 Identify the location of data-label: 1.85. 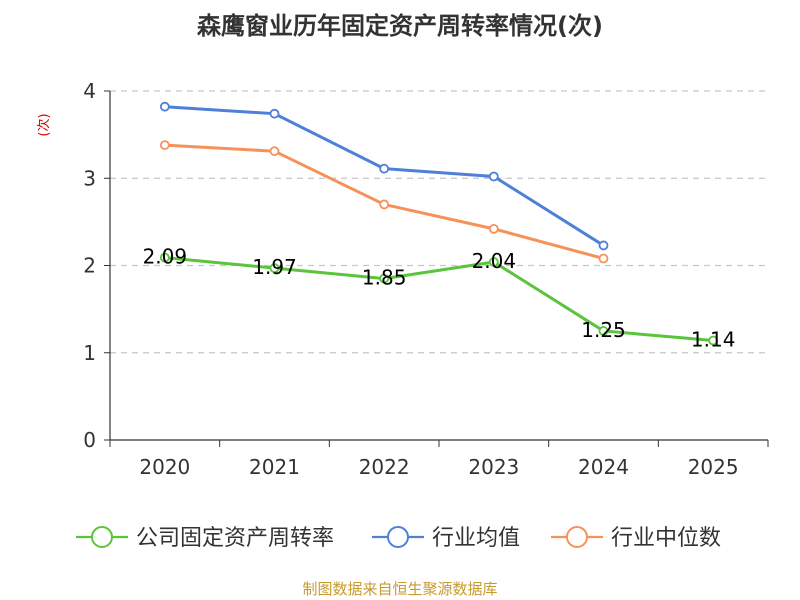
(384, 278).